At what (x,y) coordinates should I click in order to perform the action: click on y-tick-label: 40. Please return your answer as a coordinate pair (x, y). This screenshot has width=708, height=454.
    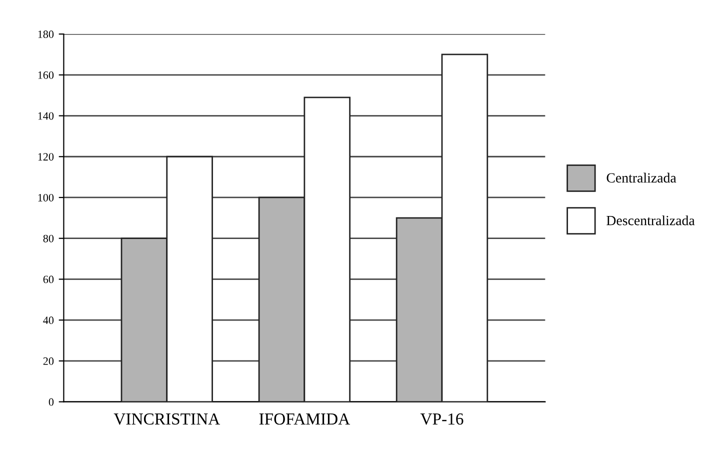
    Looking at the image, I should click on (48, 320).